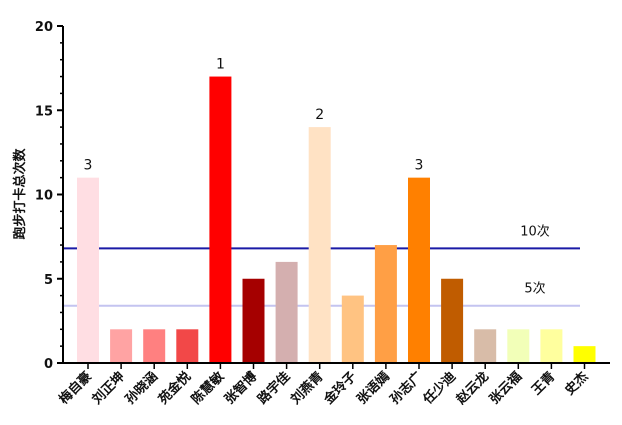 The image size is (622, 425). I want to click on data-label-11: 3, so click(419, 166).